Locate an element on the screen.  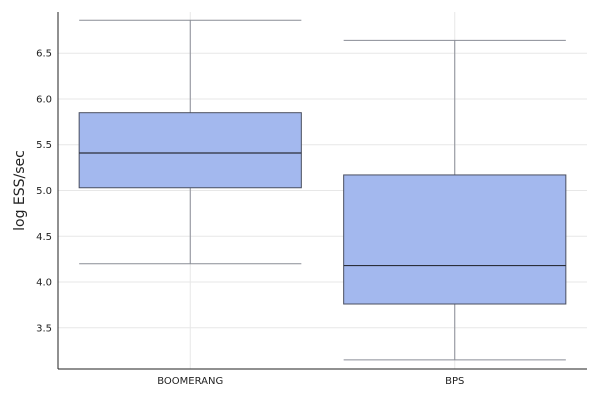
y-tick-label: 6.5 is located at coordinates (44, 54).